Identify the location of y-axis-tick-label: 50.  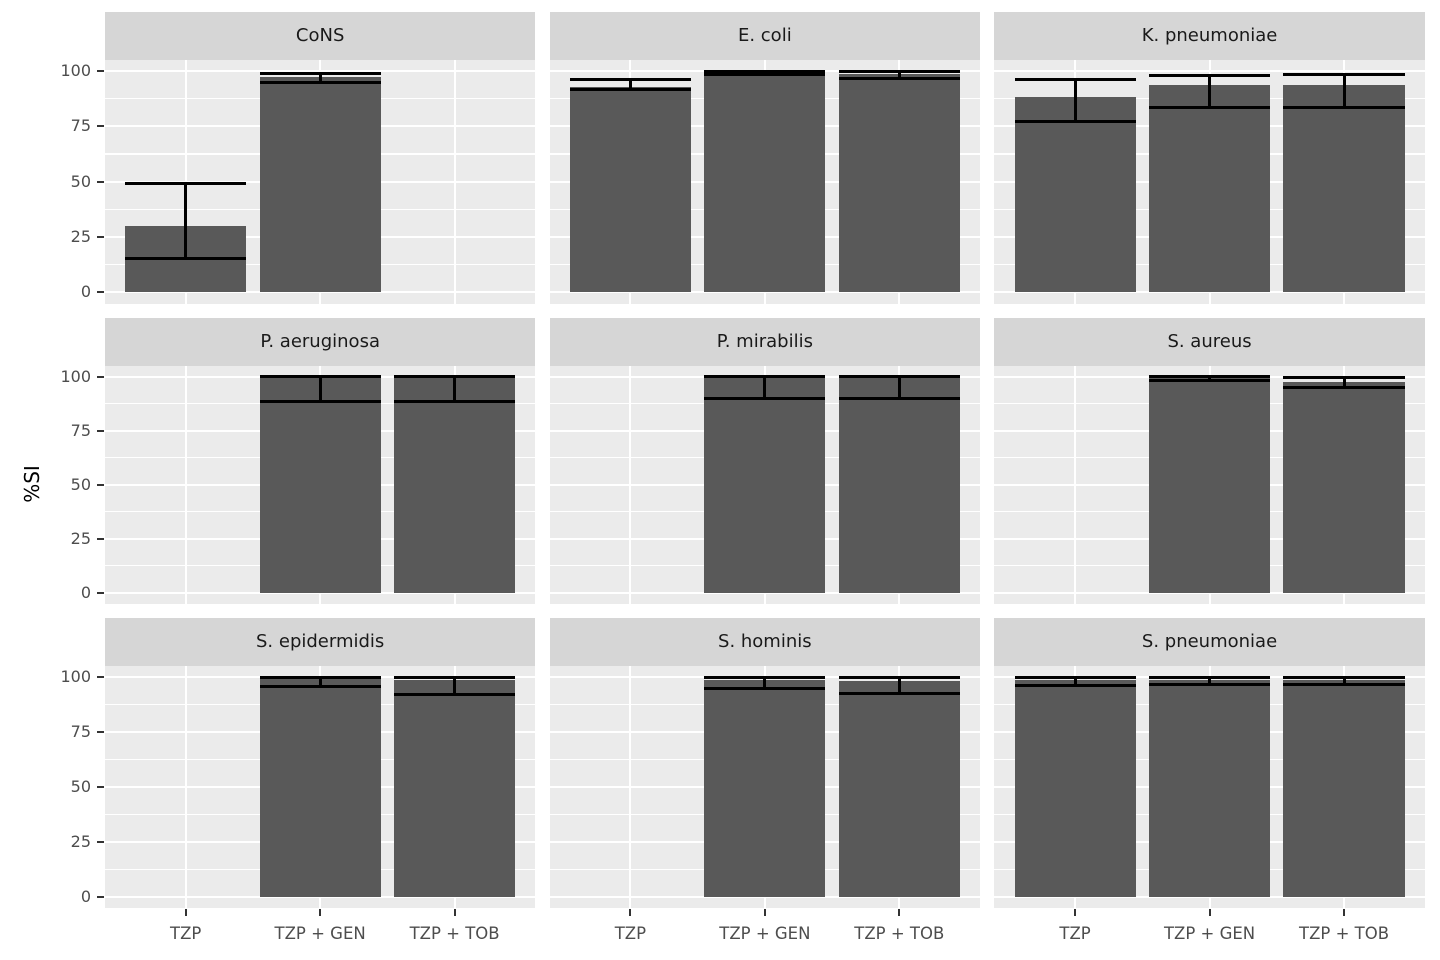
(80, 484).